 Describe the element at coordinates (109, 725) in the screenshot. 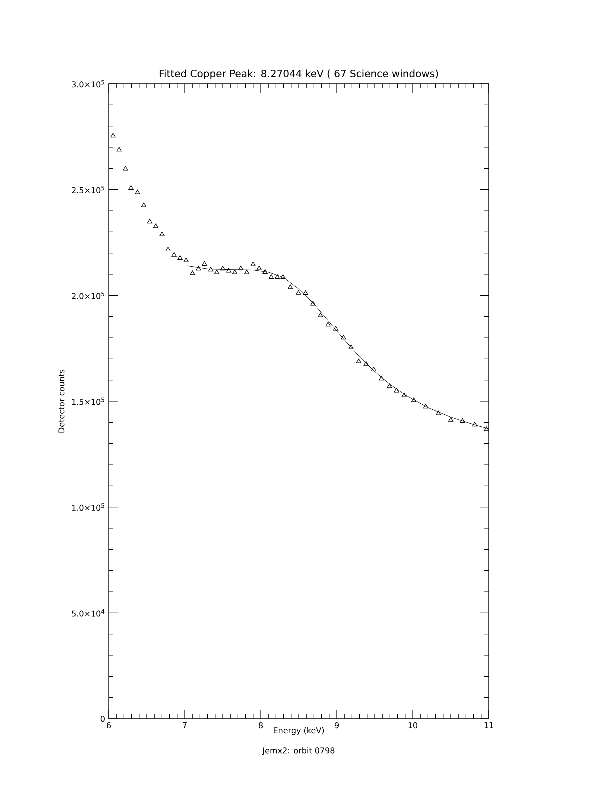

I see `x-tick-label: 6` at that location.